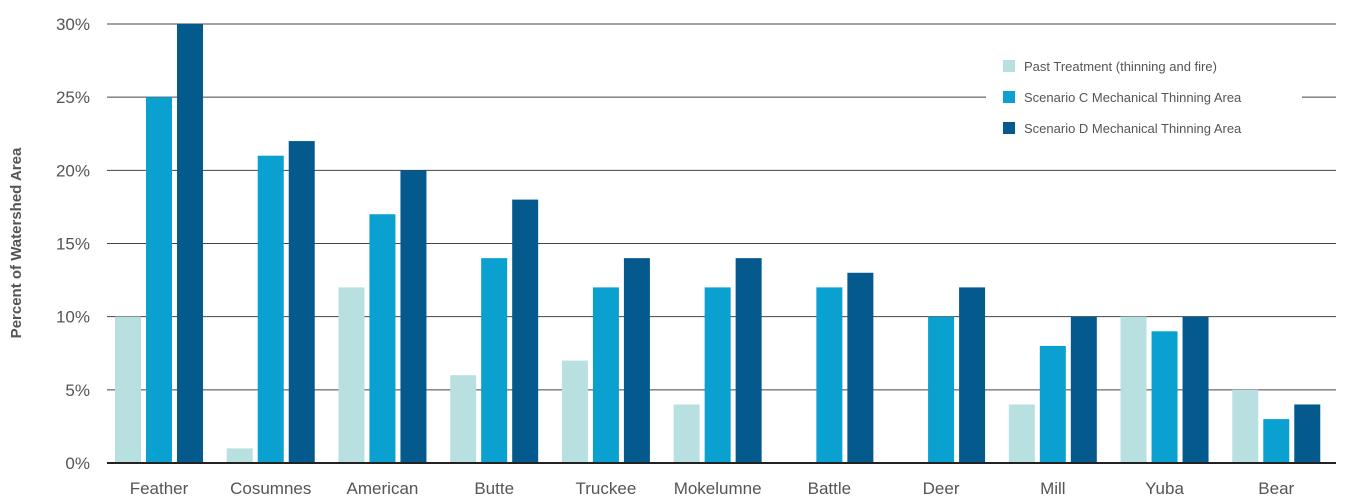  What do you see at coordinates (1164, 488) in the screenshot?
I see `x-tick-label: Yuba` at bounding box center [1164, 488].